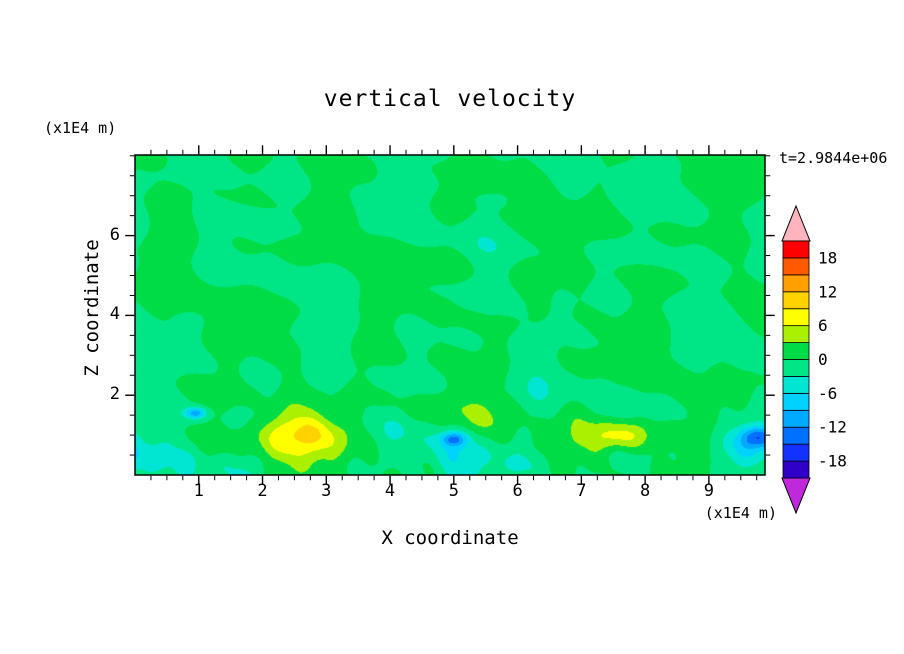 Image resolution: width=904 pixels, height=654 pixels. What do you see at coordinates (740, 513) in the screenshot?
I see `x-axis-unit-label: (x1E4 m)` at bounding box center [740, 513].